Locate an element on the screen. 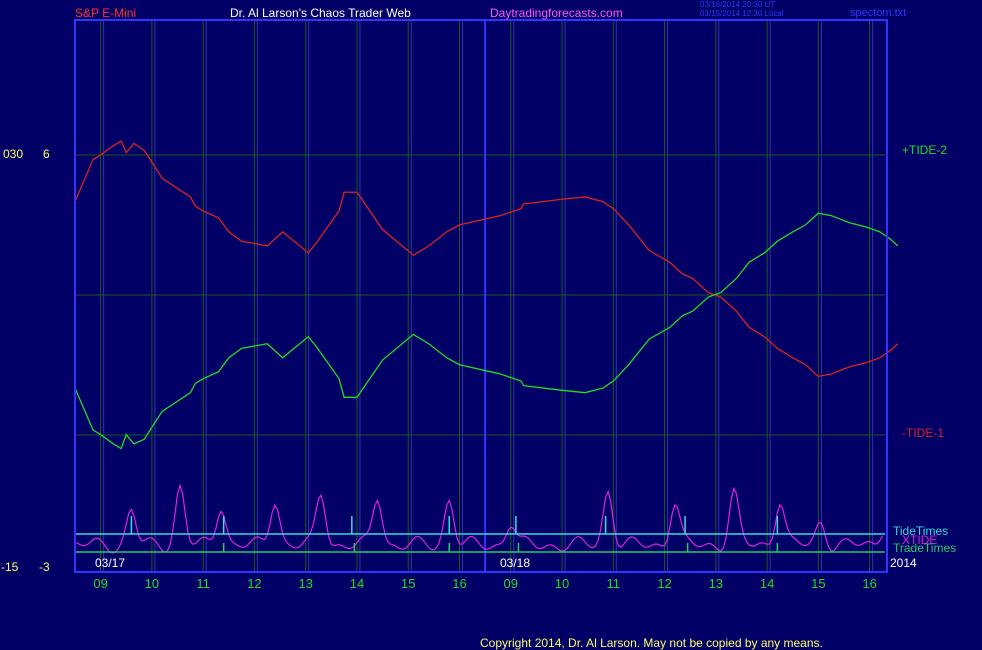  xtide-line is located at coordinates (478, 518).